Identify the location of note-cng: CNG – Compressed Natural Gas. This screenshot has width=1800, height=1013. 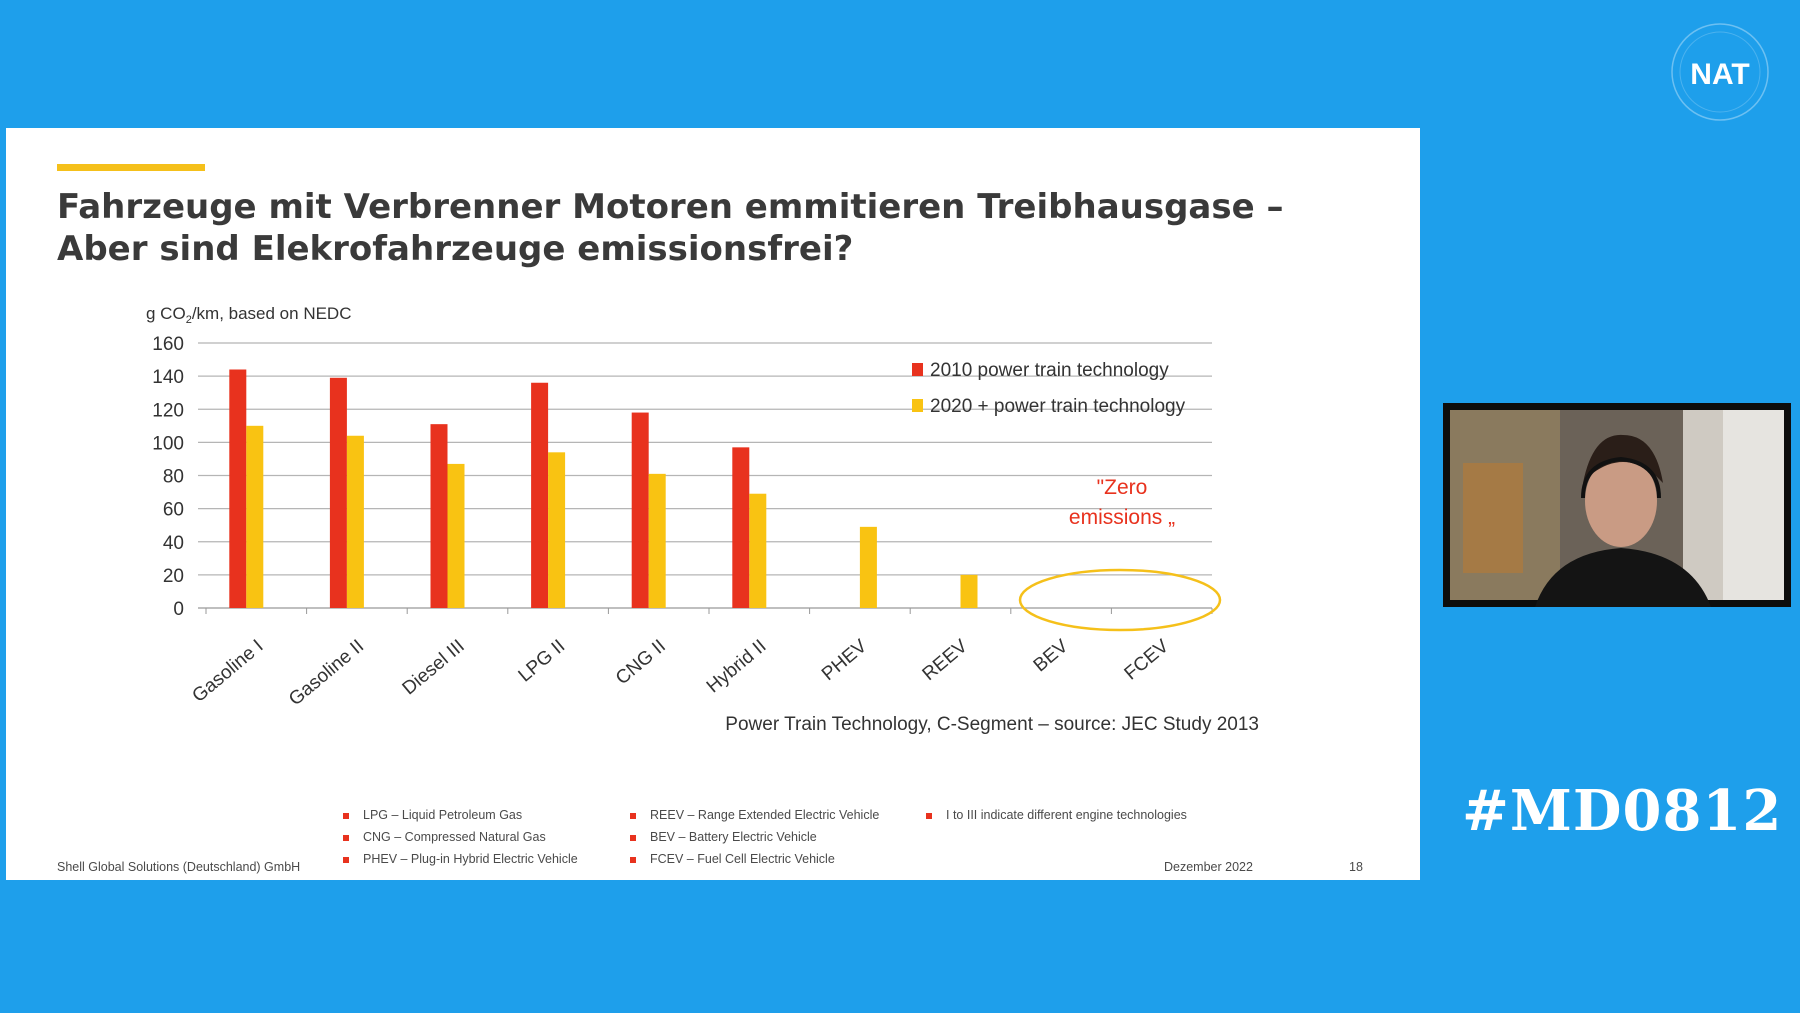
(444, 837).